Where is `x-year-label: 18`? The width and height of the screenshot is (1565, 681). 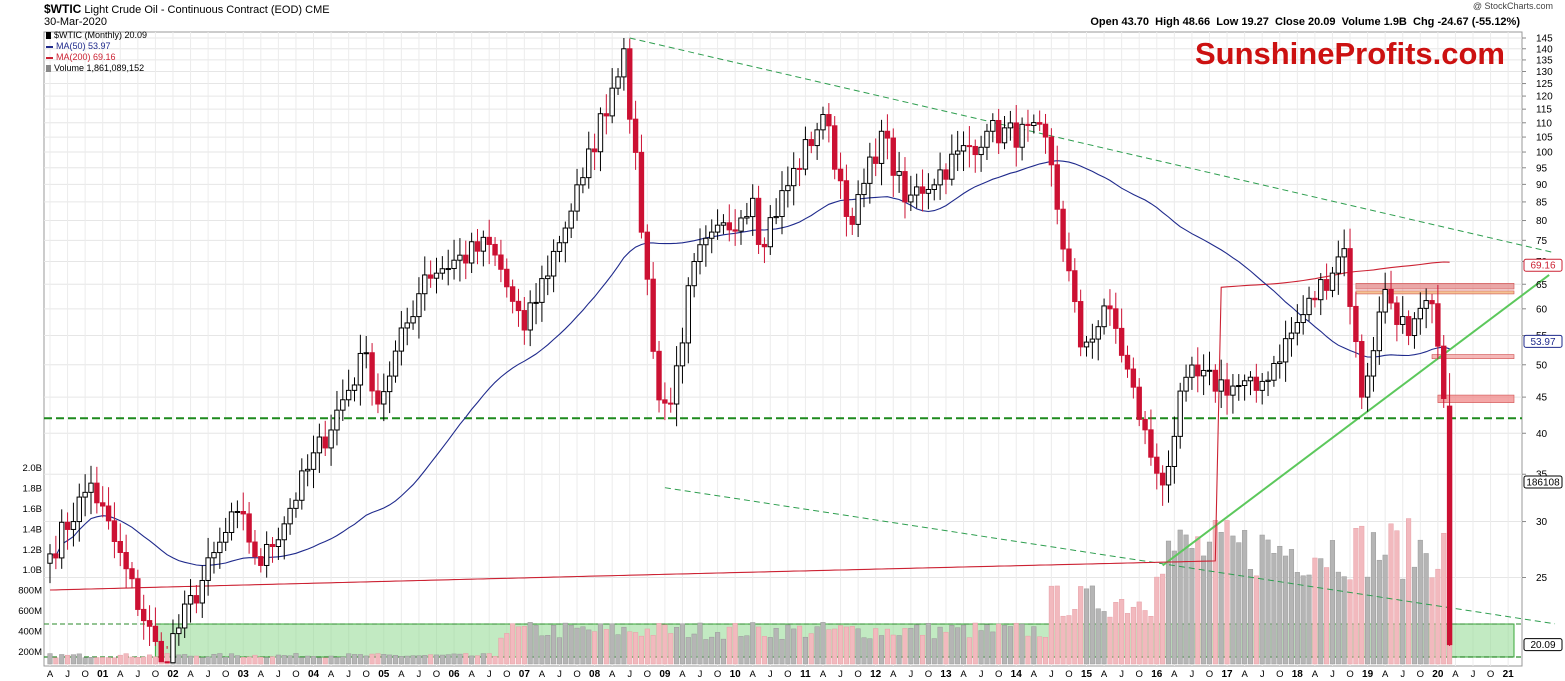 x-year-label: 18 is located at coordinates (1298, 674).